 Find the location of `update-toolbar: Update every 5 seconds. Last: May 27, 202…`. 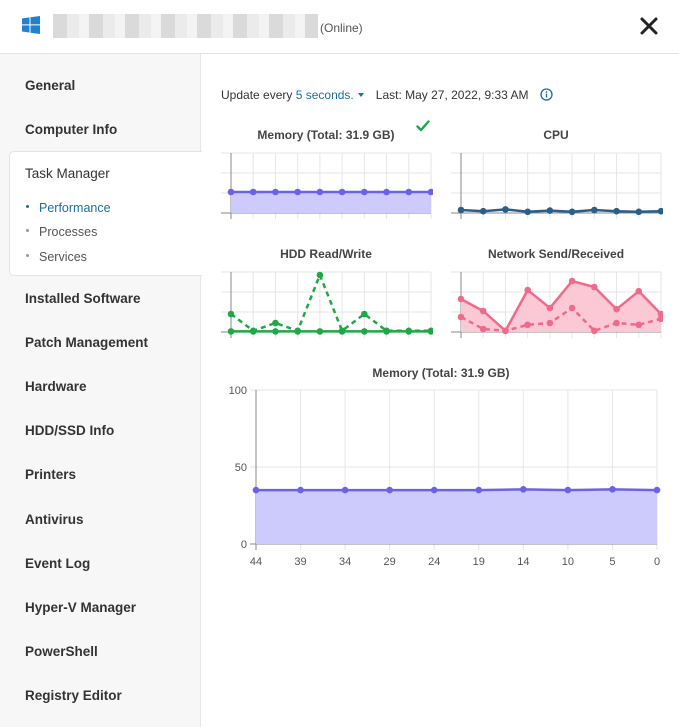

update-toolbar: Update every 5 seconds. Last: May 27, 202… is located at coordinates (387, 95).